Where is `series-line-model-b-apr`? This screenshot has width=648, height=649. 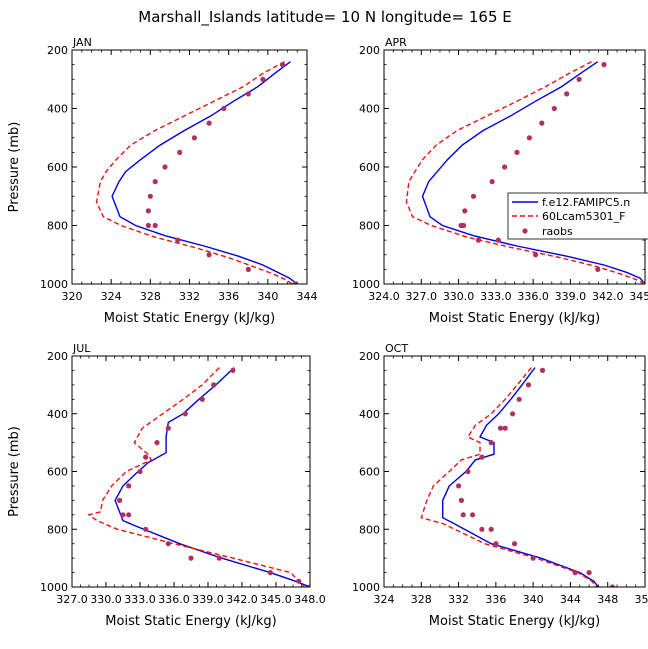 series-line-model-b-apr is located at coordinates (525, 172).